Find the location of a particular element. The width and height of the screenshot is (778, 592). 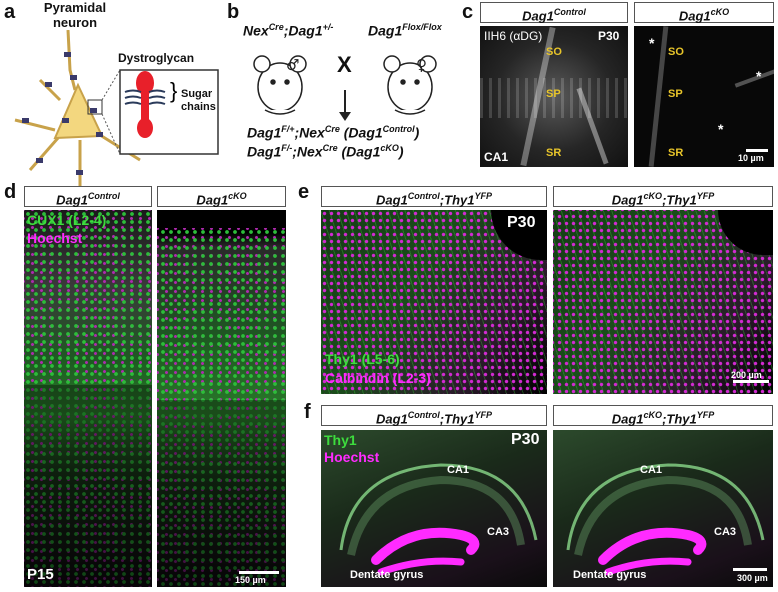

c-cko-image: SO SP SR * * * 10 µm is located at coordinates (704, 96).